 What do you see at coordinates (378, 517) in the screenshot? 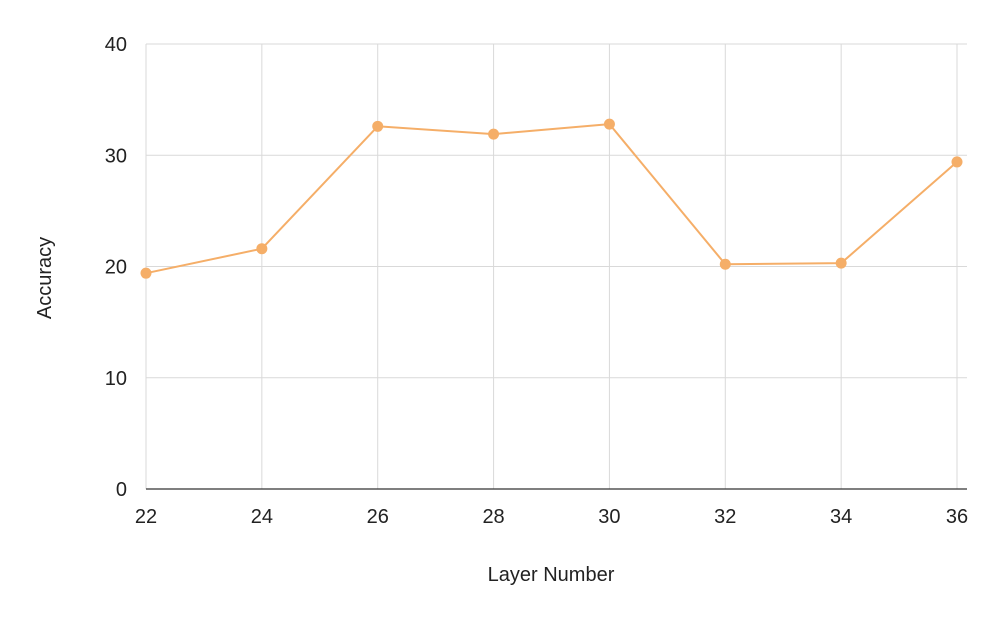
I see `x-tick-label: 26` at bounding box center [378, 517].